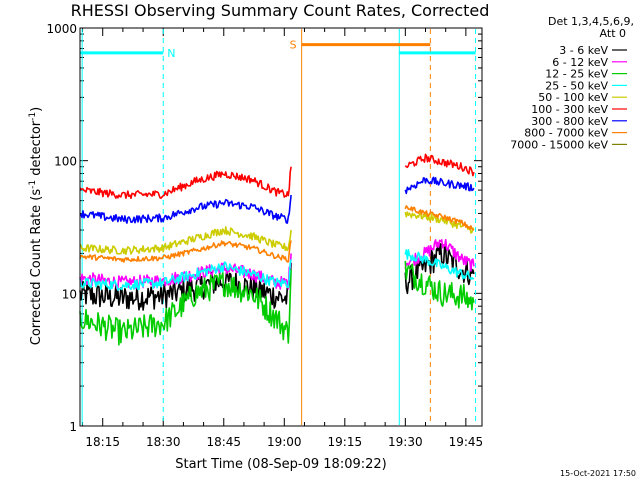 The image size is (640, 480). I want to click on flag-bars: NS, so click(278, 49).